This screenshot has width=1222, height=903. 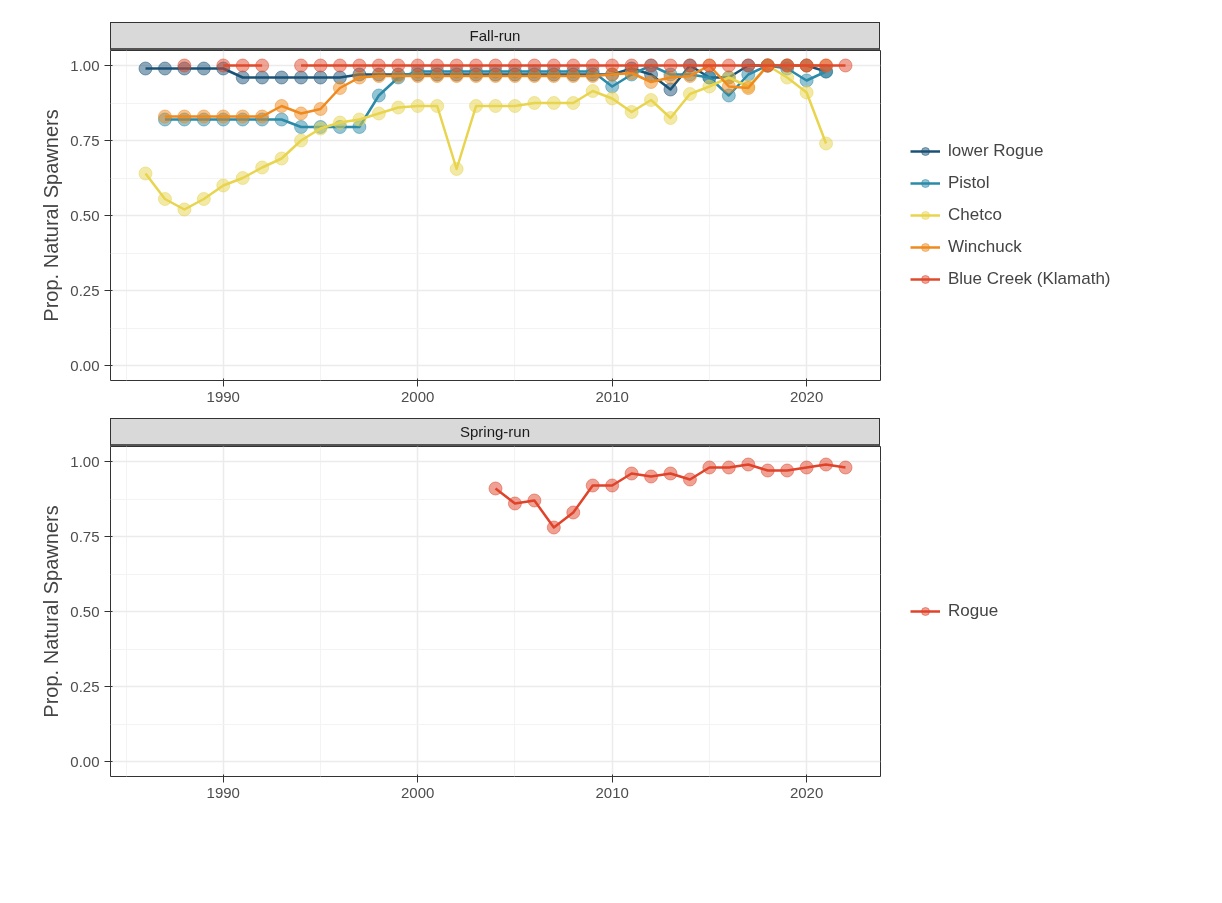 What do you see at coordinates (996, 151) in the screenshot?
I see `legend-label: lower Rogue` at bounding box center [996, 151].